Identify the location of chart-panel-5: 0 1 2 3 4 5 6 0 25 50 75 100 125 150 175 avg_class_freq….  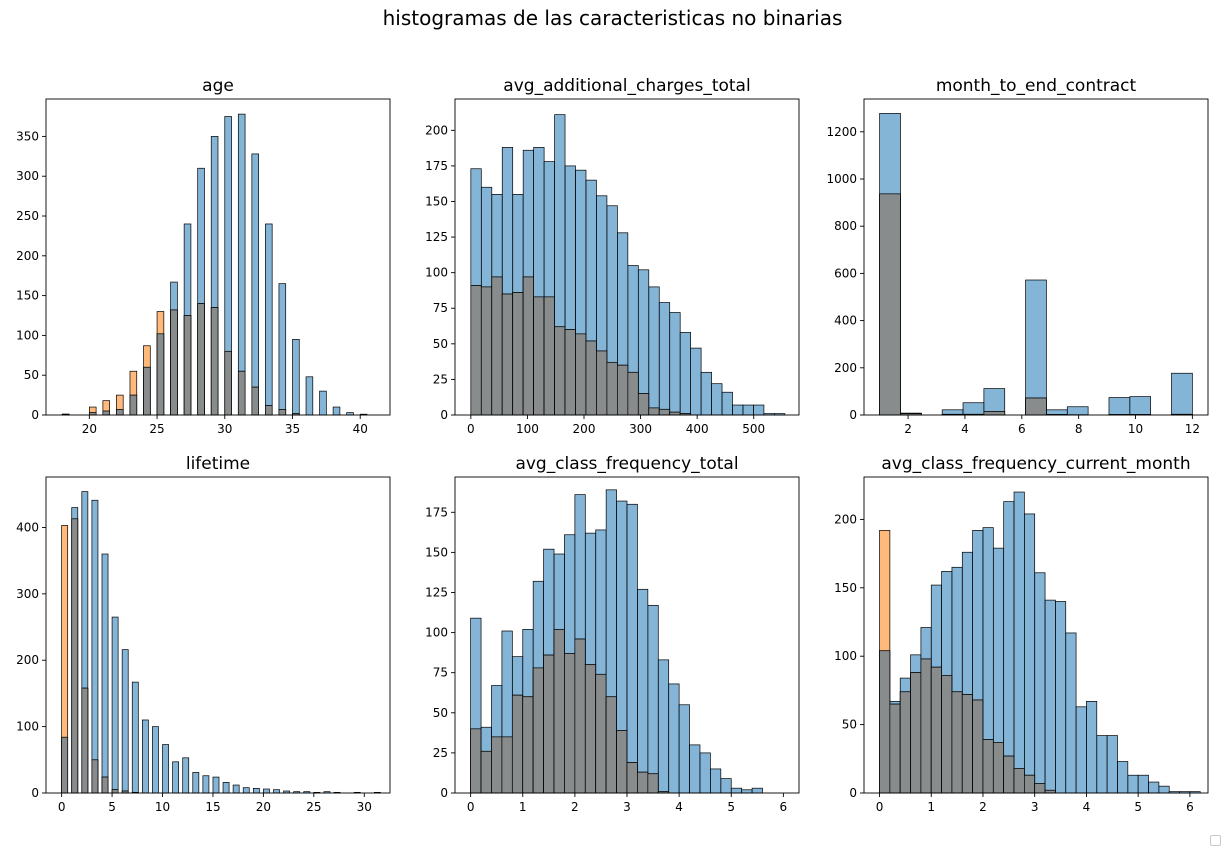
(612, 634).